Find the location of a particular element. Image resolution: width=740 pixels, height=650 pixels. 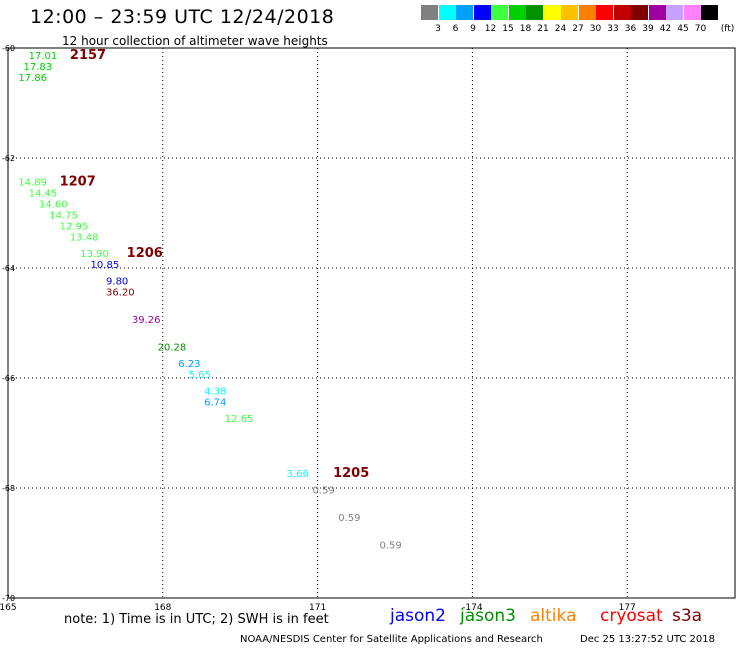

wave-height-value: 4.38 is located at coordinates (215, 392).